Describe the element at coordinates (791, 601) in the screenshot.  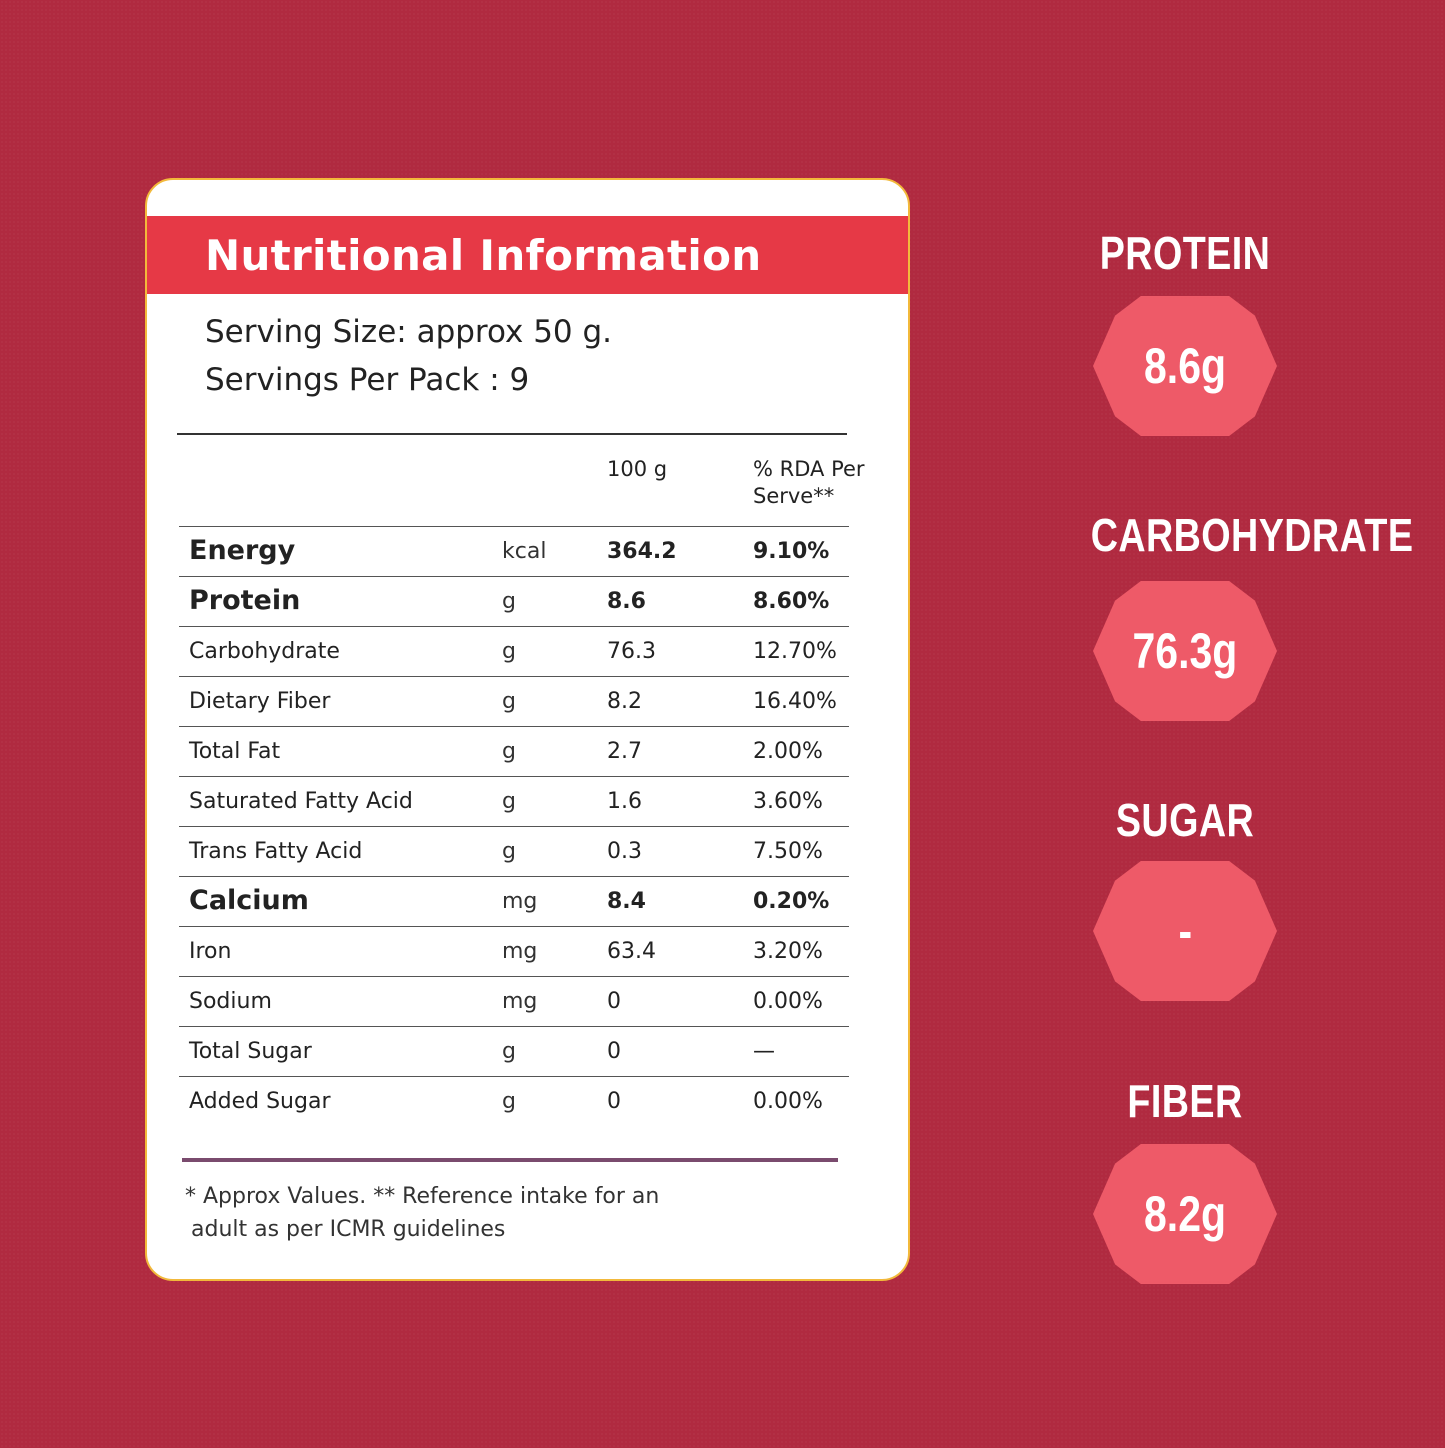
I see `nutrient-rda: 8.60%` at that location.